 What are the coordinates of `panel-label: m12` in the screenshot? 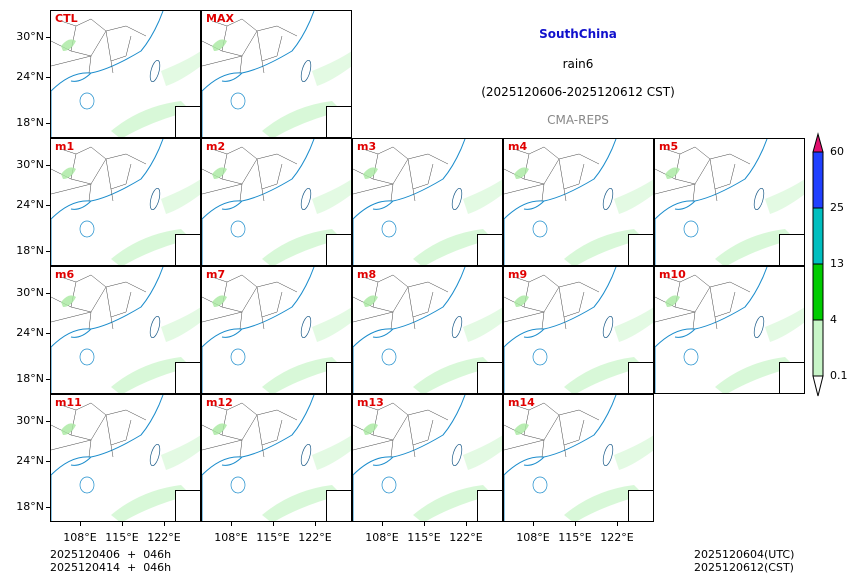 It's located at (219, 402).